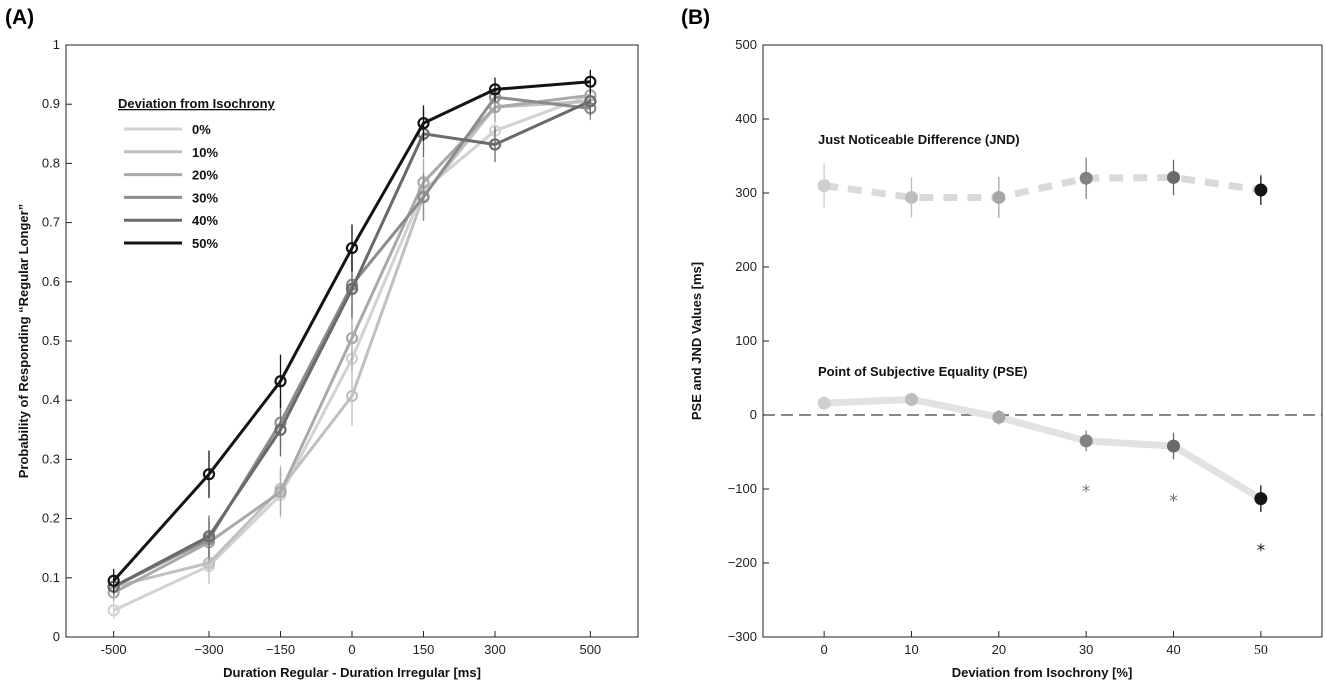 The image size is (1325, 683). Describe the element at coordinates (590, 649) in the screenshot. I see `x-tick-label: 500` at that location.